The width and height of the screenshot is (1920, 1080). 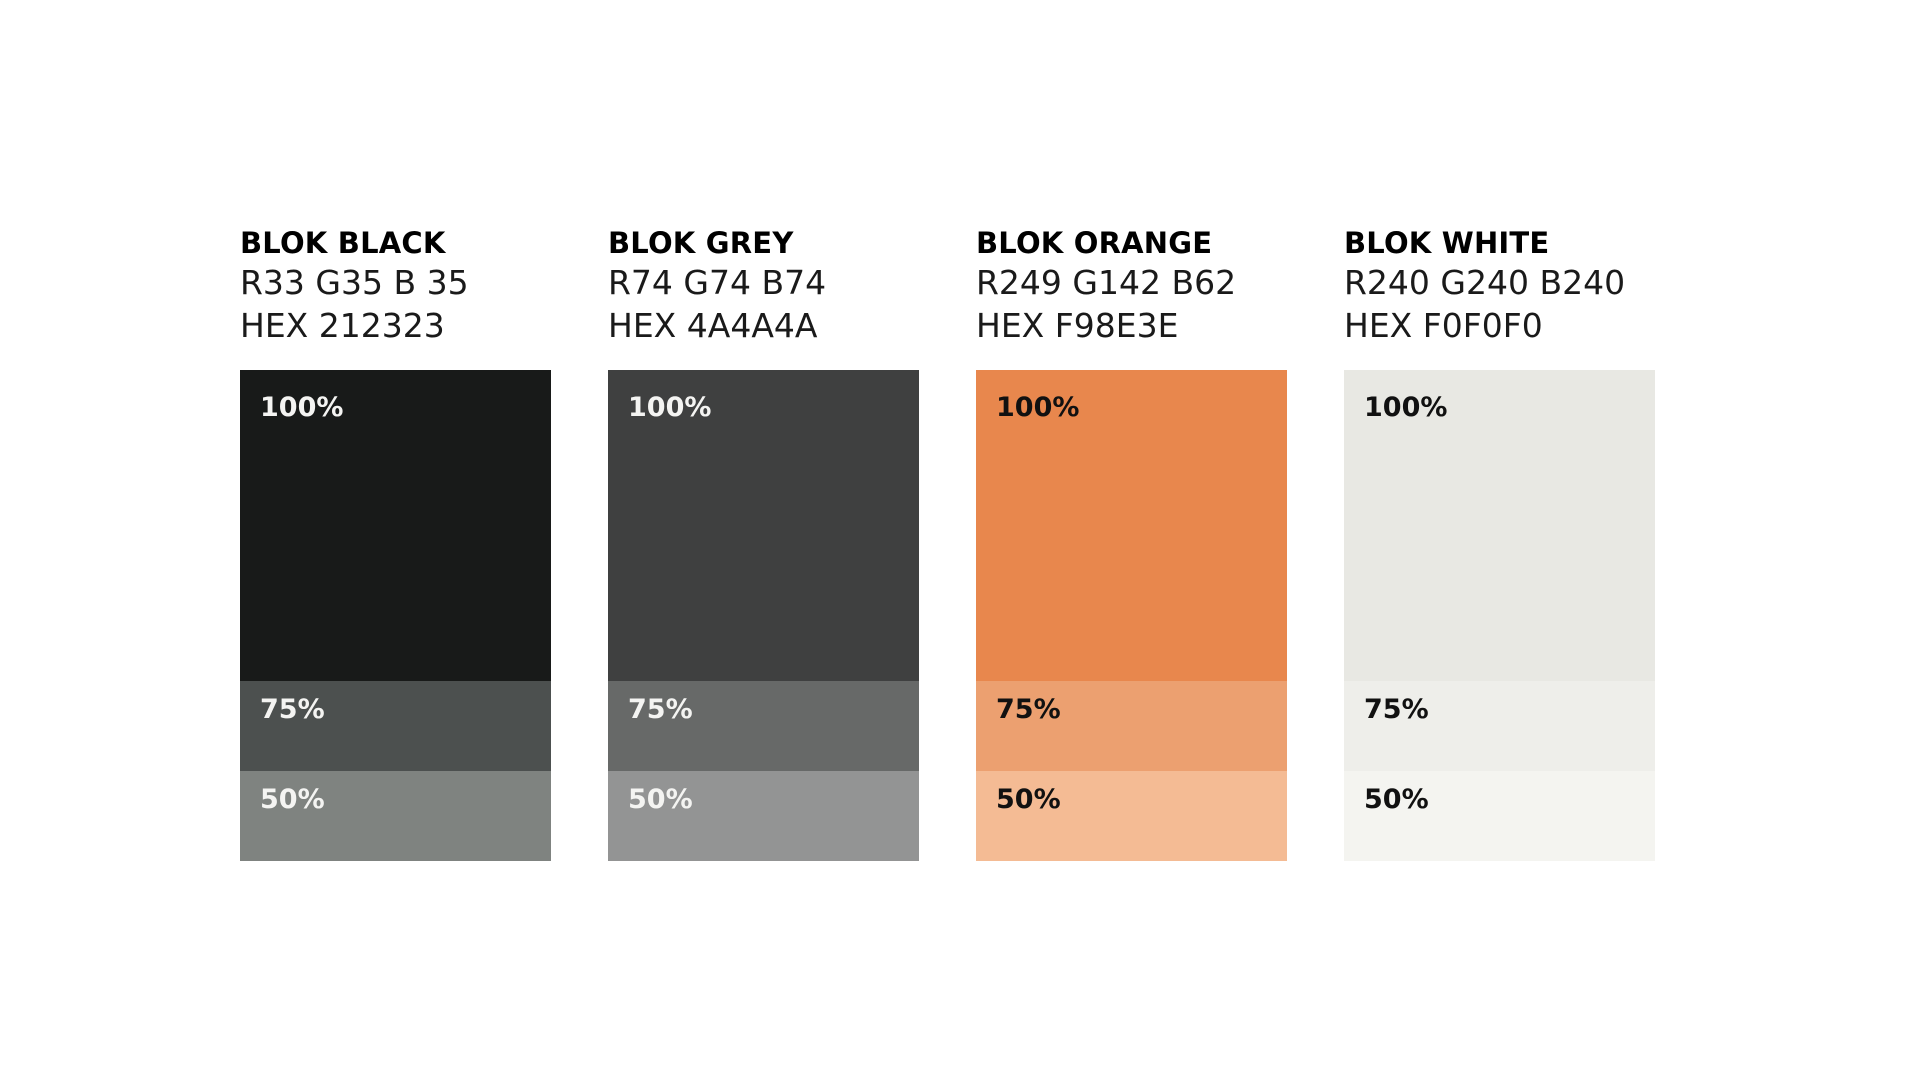 What do you see at coordinates (1106, 282) in the screenshot?
I see `rgb-value: R249 G142 B62` at bounding box center [1106, 282].